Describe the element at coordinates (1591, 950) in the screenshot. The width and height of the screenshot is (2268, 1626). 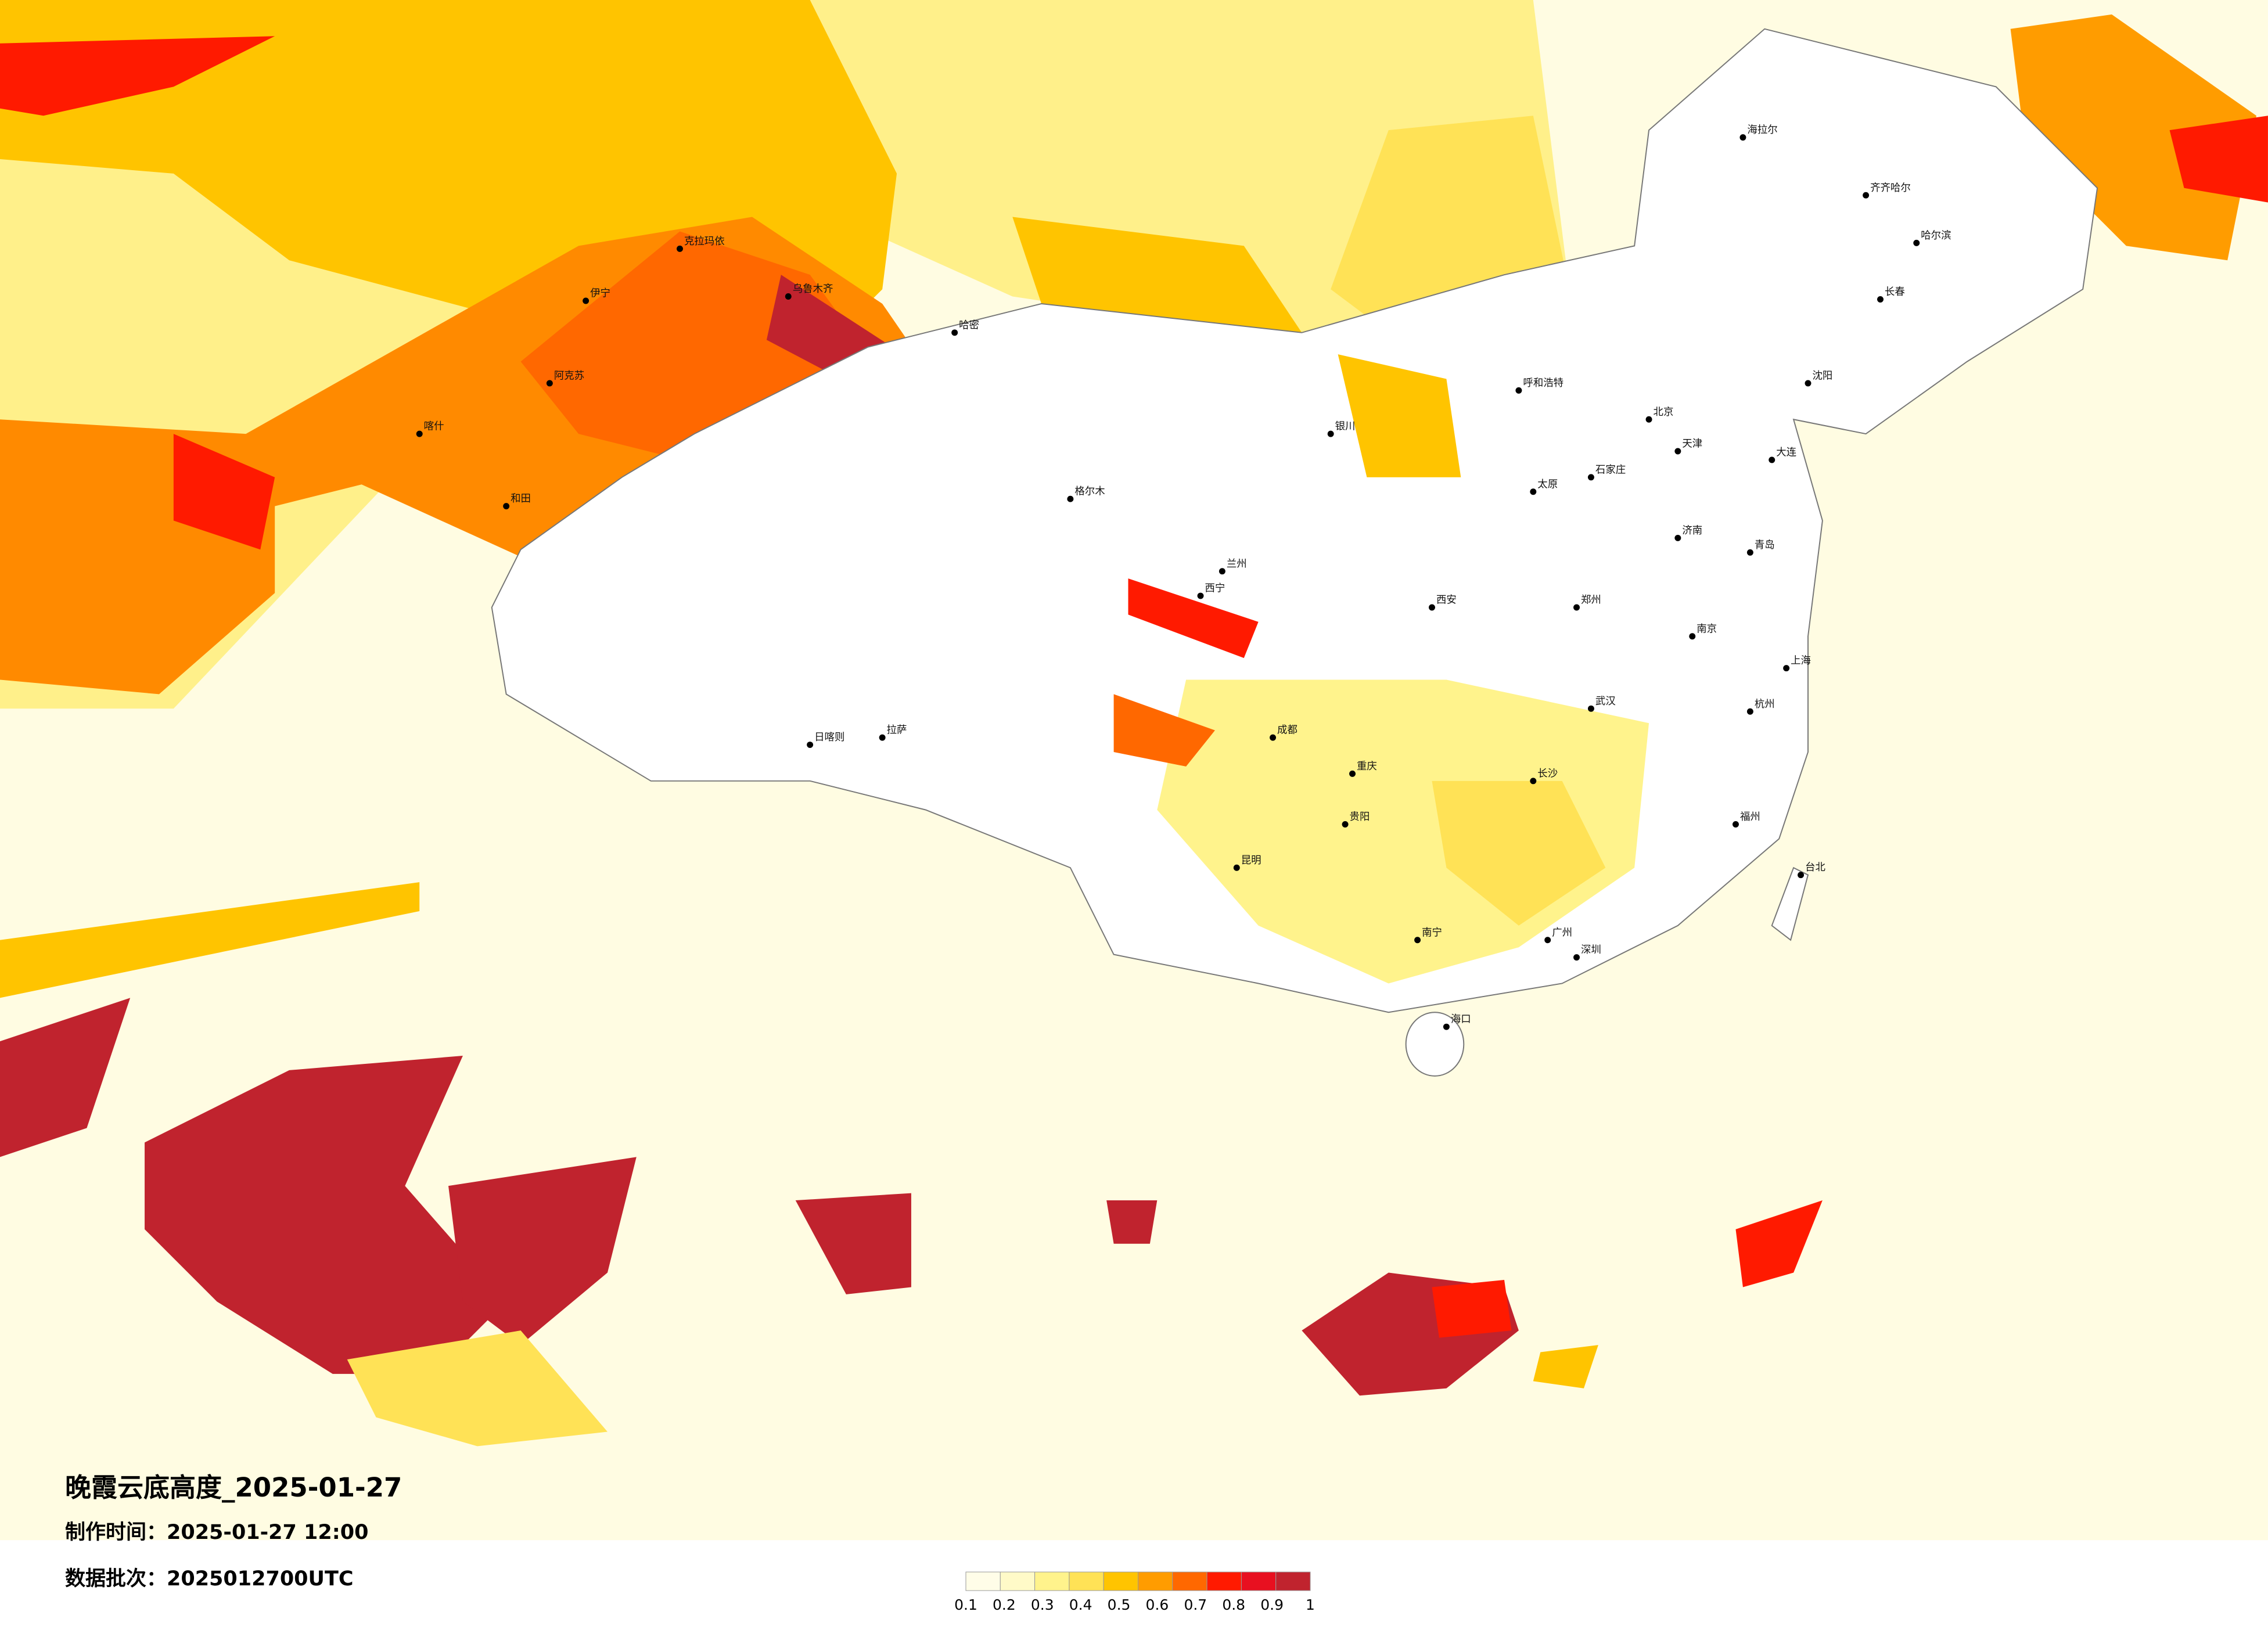
I see `city-label: 深圳` at that location.